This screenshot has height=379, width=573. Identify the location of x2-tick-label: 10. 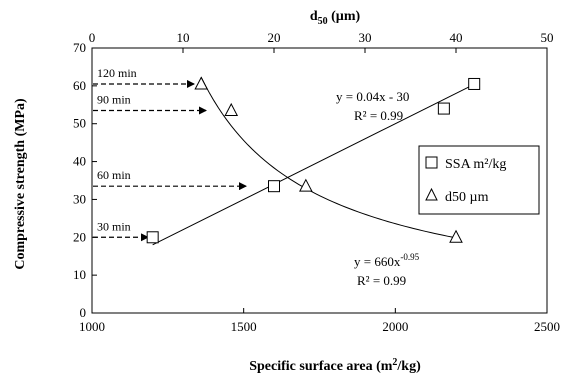
(183, 37).